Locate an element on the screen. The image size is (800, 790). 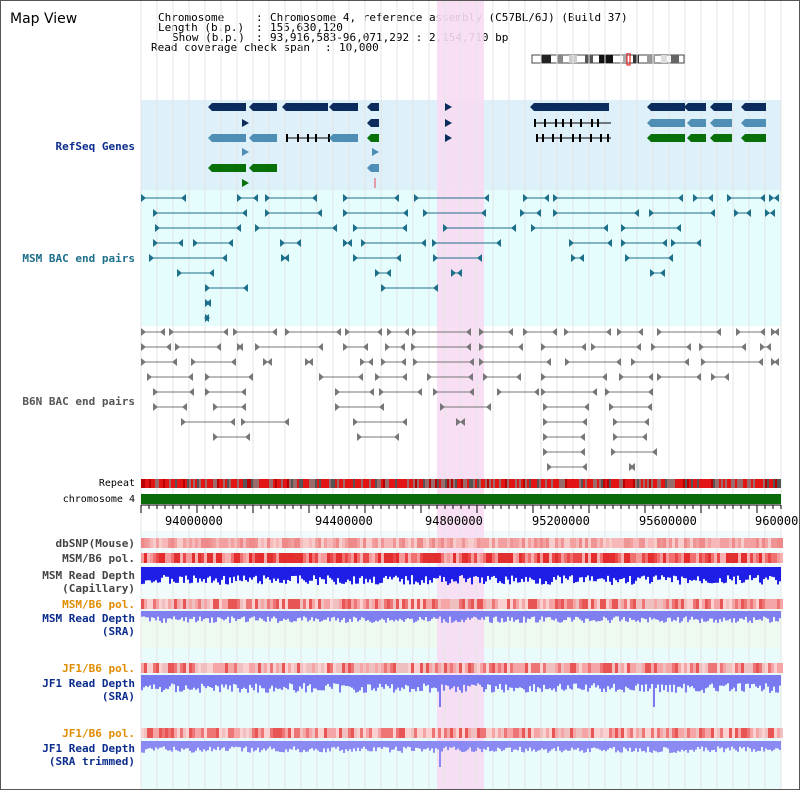
track-label-b6n-bac: B6N BAC end pairs is located at coordinates (78, 401).